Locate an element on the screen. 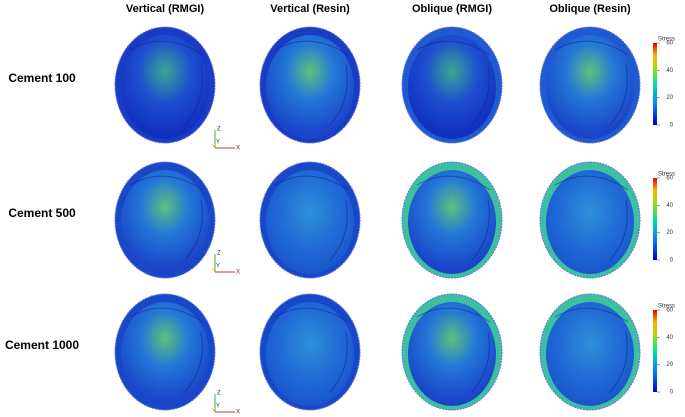  row-label: Cement 100 is located at coordinates (42, 78).